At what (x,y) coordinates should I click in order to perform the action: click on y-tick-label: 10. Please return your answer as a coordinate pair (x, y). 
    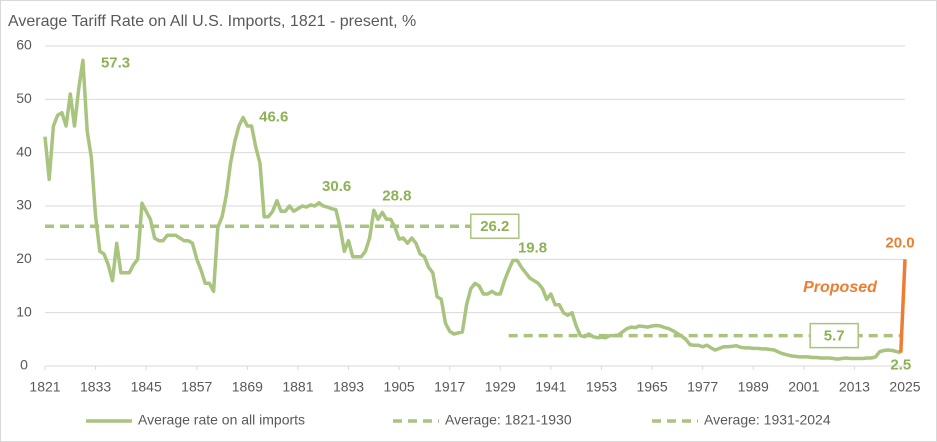
    Looking at the image, I should click on (24, 311).